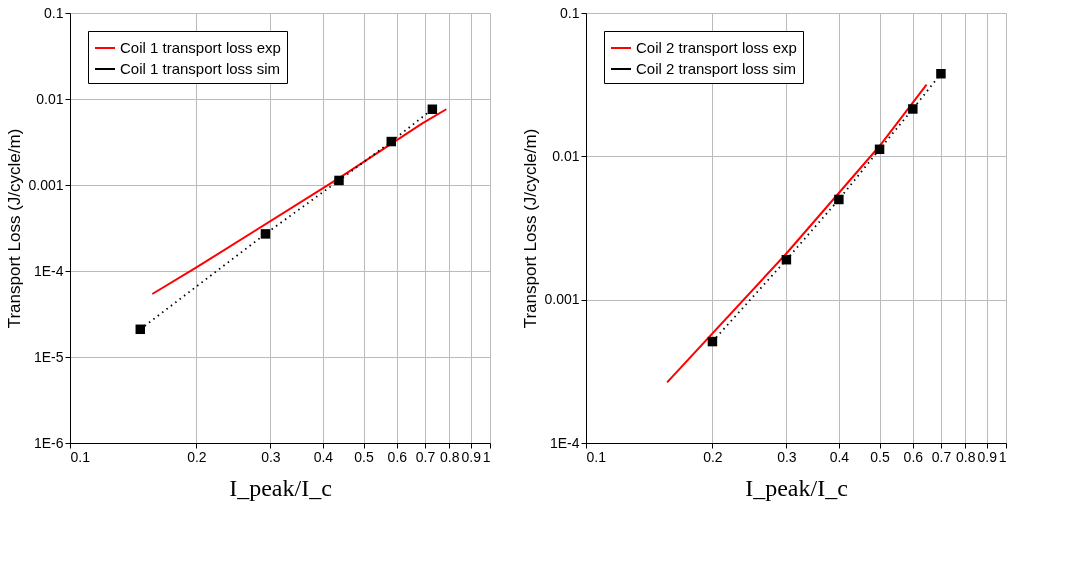 This screenshot has width=1089, height=573. Describe the element at coordinates (48, 442) in the screenshot. I see `y-tick-label: 1E-6` at that location.